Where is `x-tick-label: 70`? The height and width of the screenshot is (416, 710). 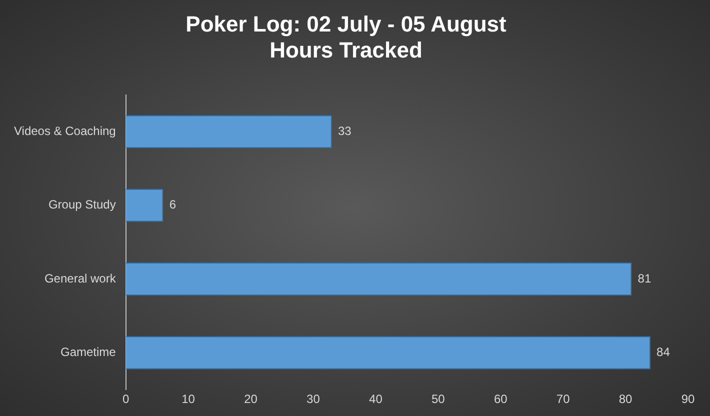 x-tick-label: 70 is located at coordinates (563, 399).